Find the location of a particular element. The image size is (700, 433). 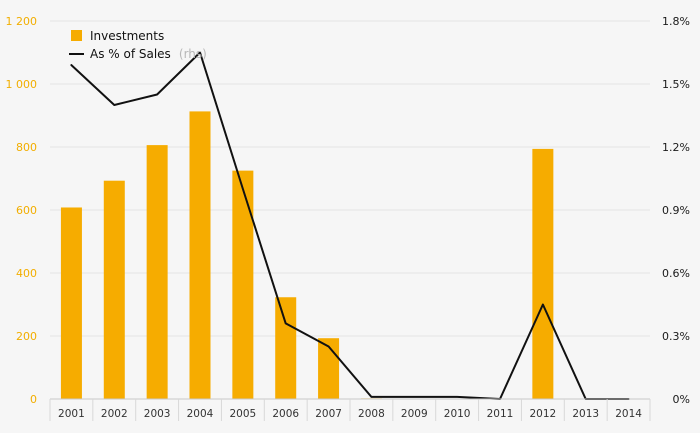

right-axis-labels: 0% 0.3% 0.6% 0.9% 1.2% 1.5% 1.8% is located at coordinates (676, 210).